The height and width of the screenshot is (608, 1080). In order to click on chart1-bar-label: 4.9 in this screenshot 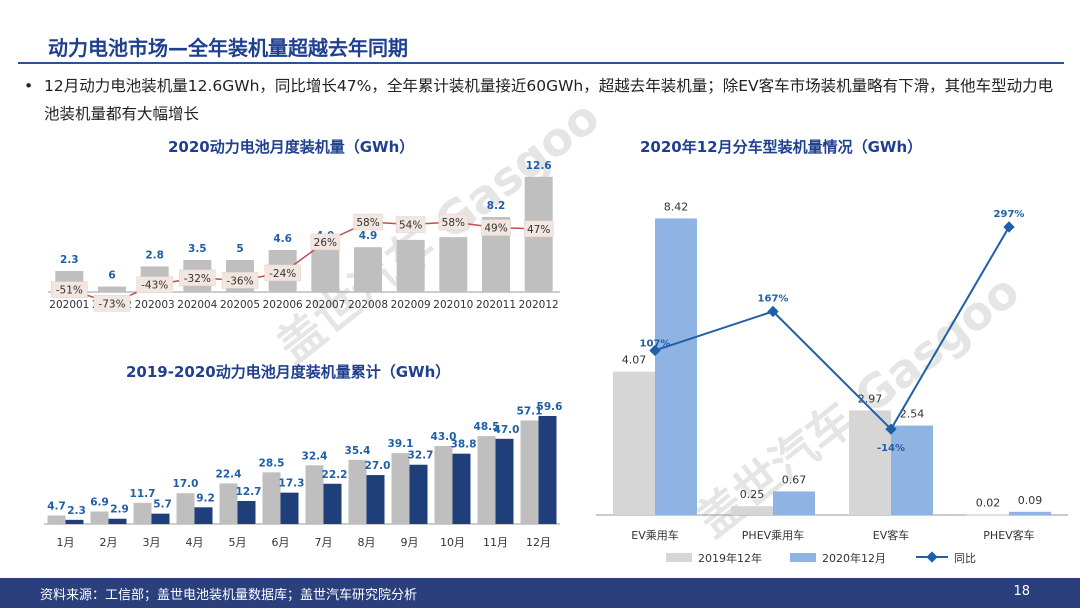, I will do `click(368, 236)`.